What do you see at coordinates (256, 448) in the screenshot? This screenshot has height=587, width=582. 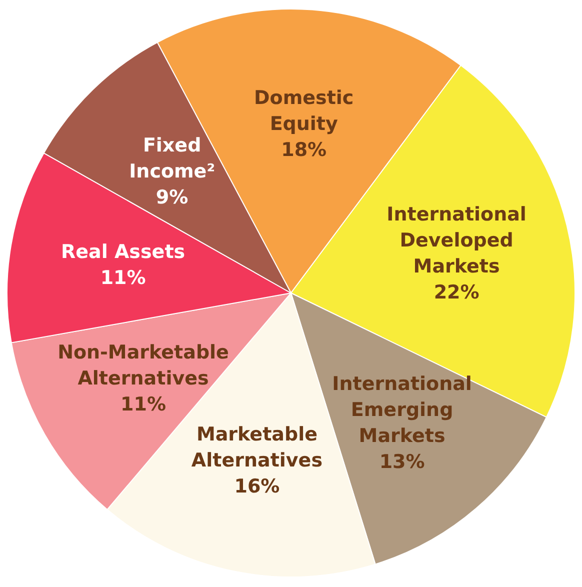 I see `slice-label: Marketable Alternatives` at bounding box center [256, 448].